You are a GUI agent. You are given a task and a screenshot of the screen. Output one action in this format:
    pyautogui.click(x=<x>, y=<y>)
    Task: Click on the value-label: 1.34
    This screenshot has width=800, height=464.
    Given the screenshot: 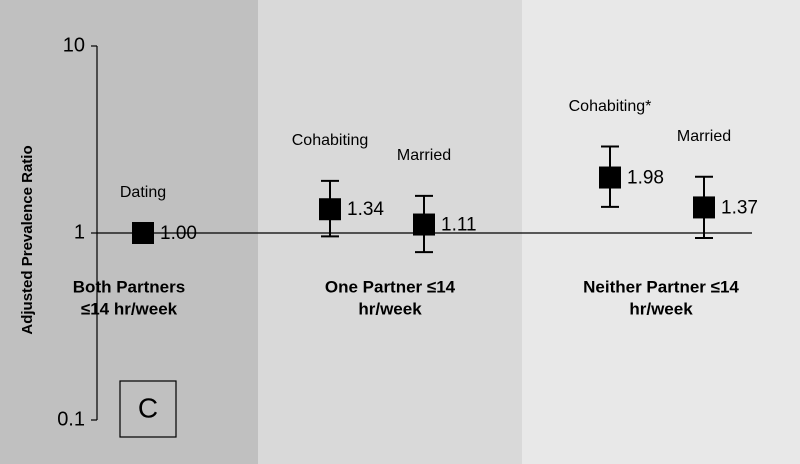 What is the action you would take?
    pyautogui.click(x=365, y=209)
    